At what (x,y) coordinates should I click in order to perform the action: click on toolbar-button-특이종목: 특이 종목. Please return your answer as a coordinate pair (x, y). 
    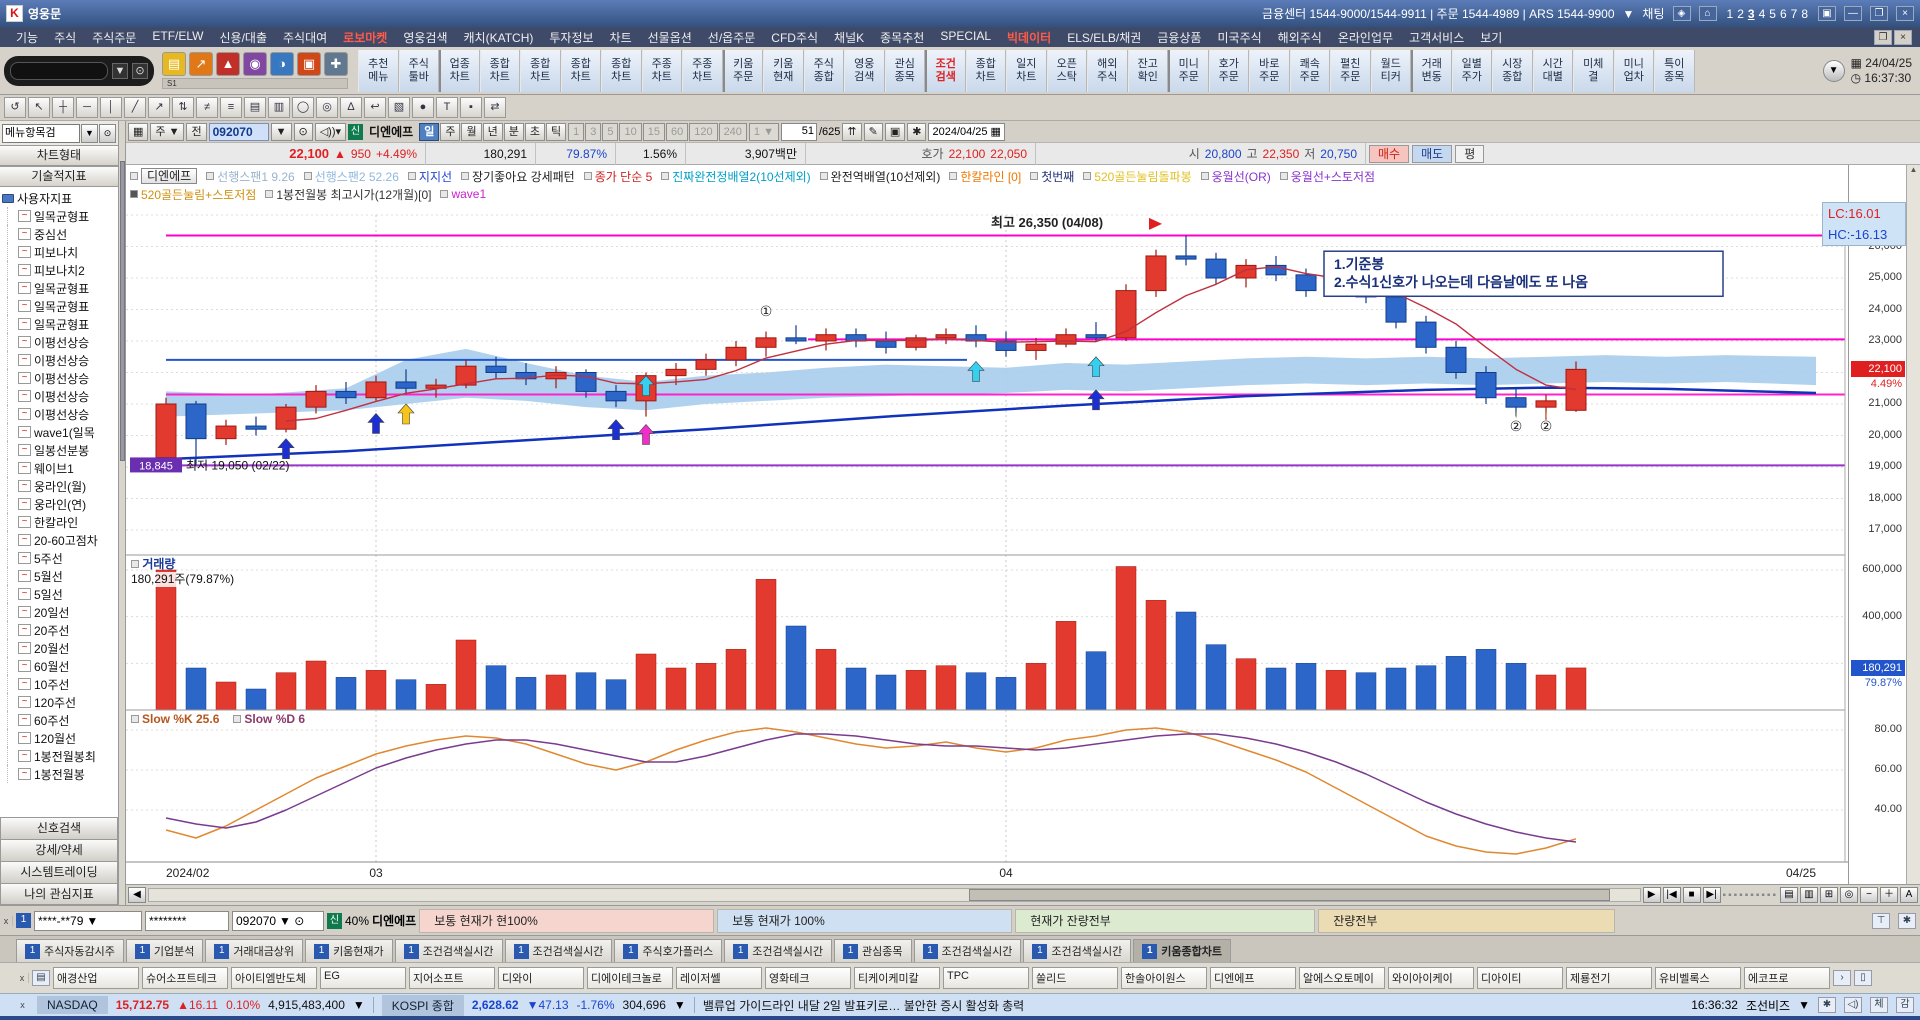
    Looking at the image, I should click on (1674, 70).